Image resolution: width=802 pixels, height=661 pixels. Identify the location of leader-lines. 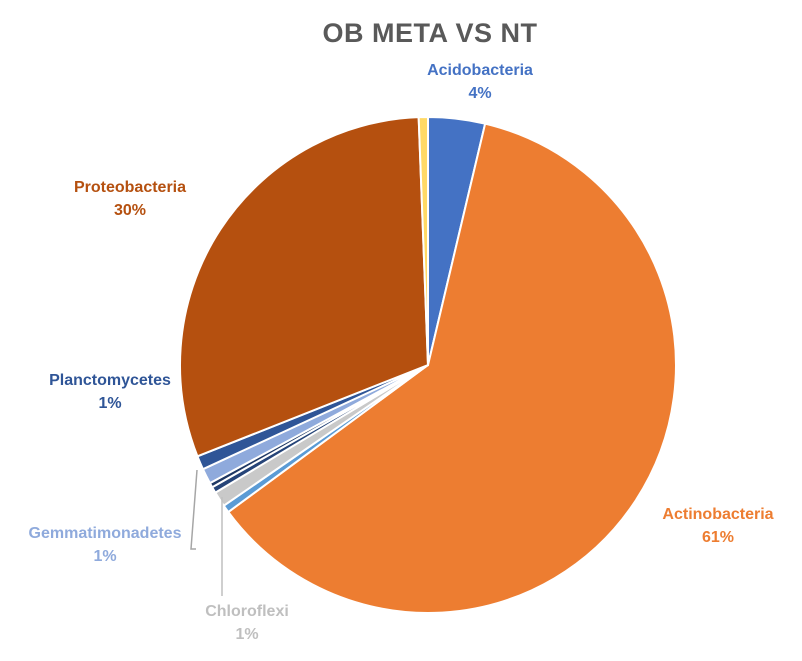
(206, 532).